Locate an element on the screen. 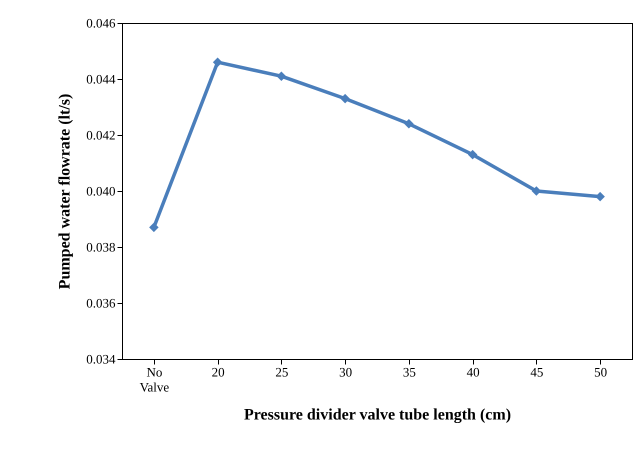 The width and height of the screenshot is (639, 455). y-tick-label: 0.046 is located at coordinates (101, 23).